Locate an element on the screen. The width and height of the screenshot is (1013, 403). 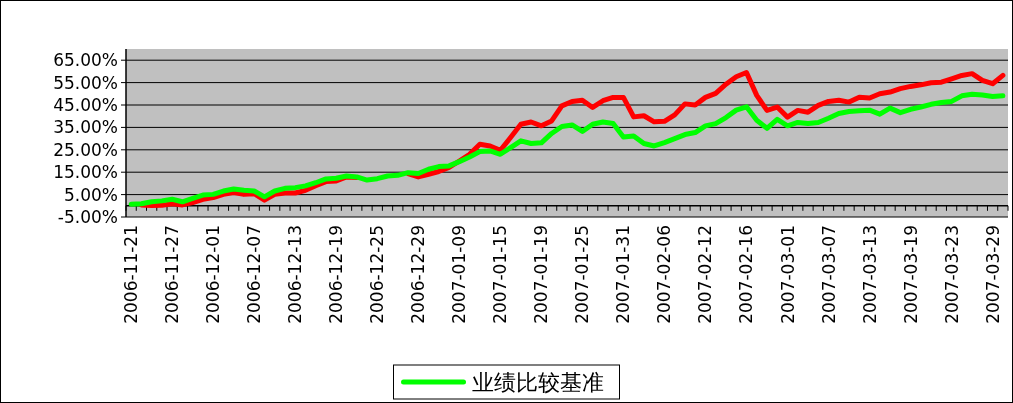
y-tick-label: 15.00% is located at coordinates (85, 172).